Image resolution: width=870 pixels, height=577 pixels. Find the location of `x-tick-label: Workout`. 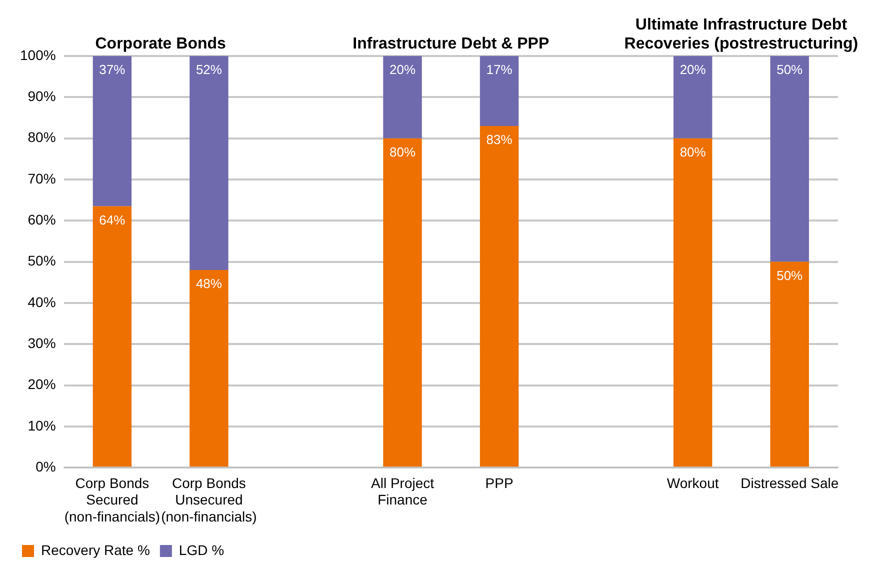

x-tick-label: Workout is located at coordinates (692, 482).